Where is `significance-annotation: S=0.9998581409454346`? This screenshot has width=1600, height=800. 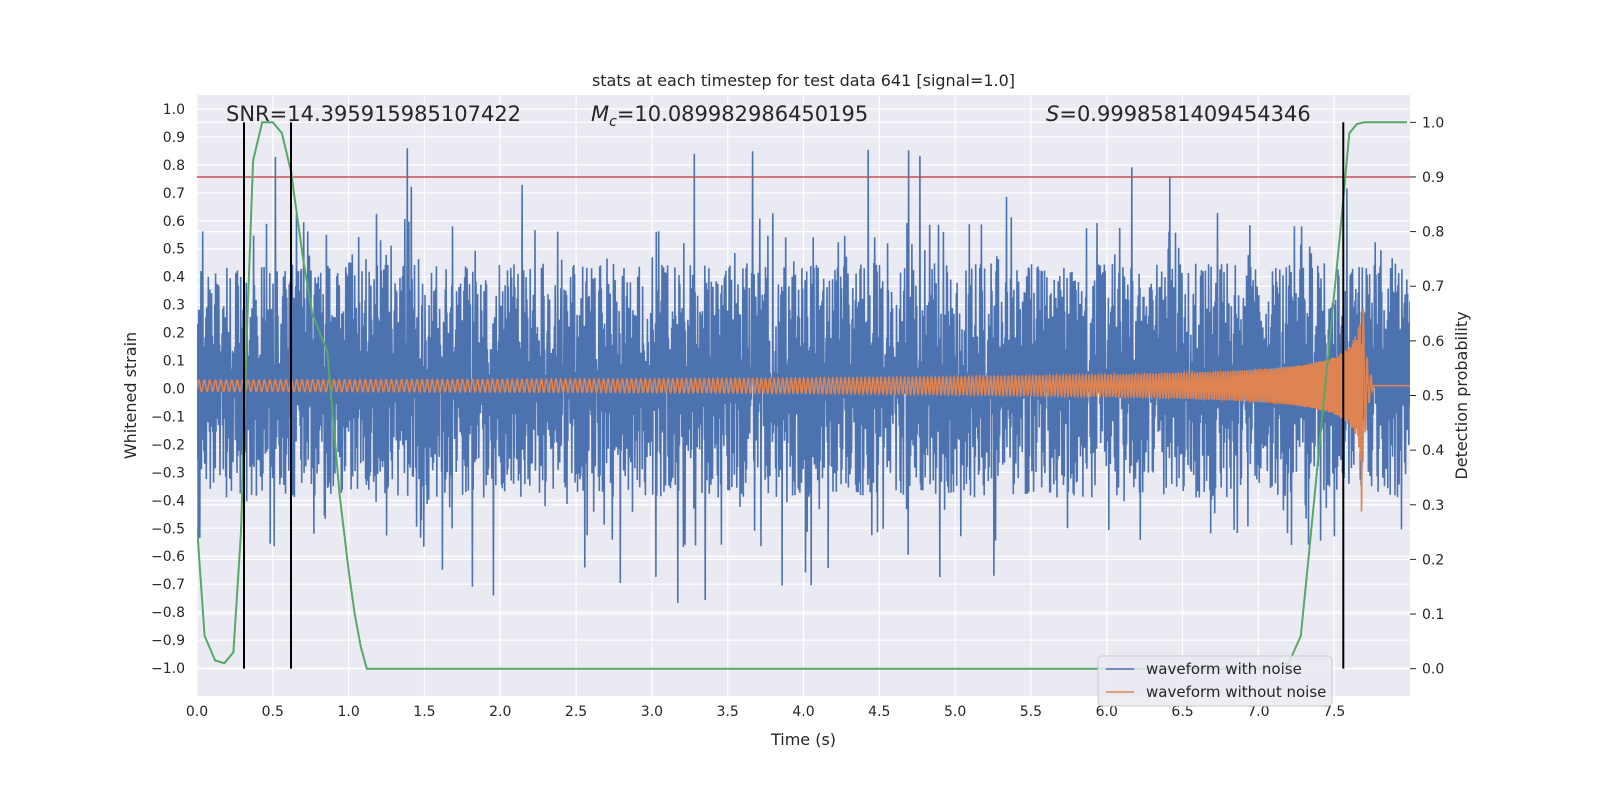 significance-annotation: S=0.9998581409454346 is located at coordinates (1178, 114).